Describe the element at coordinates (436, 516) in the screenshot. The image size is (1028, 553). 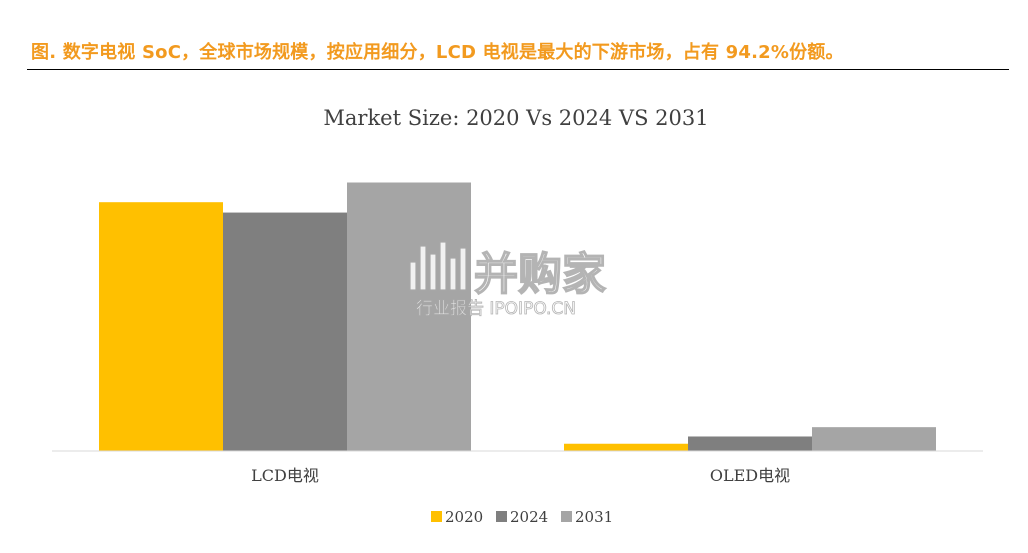
I see `legend-swatch-2020` at that location.